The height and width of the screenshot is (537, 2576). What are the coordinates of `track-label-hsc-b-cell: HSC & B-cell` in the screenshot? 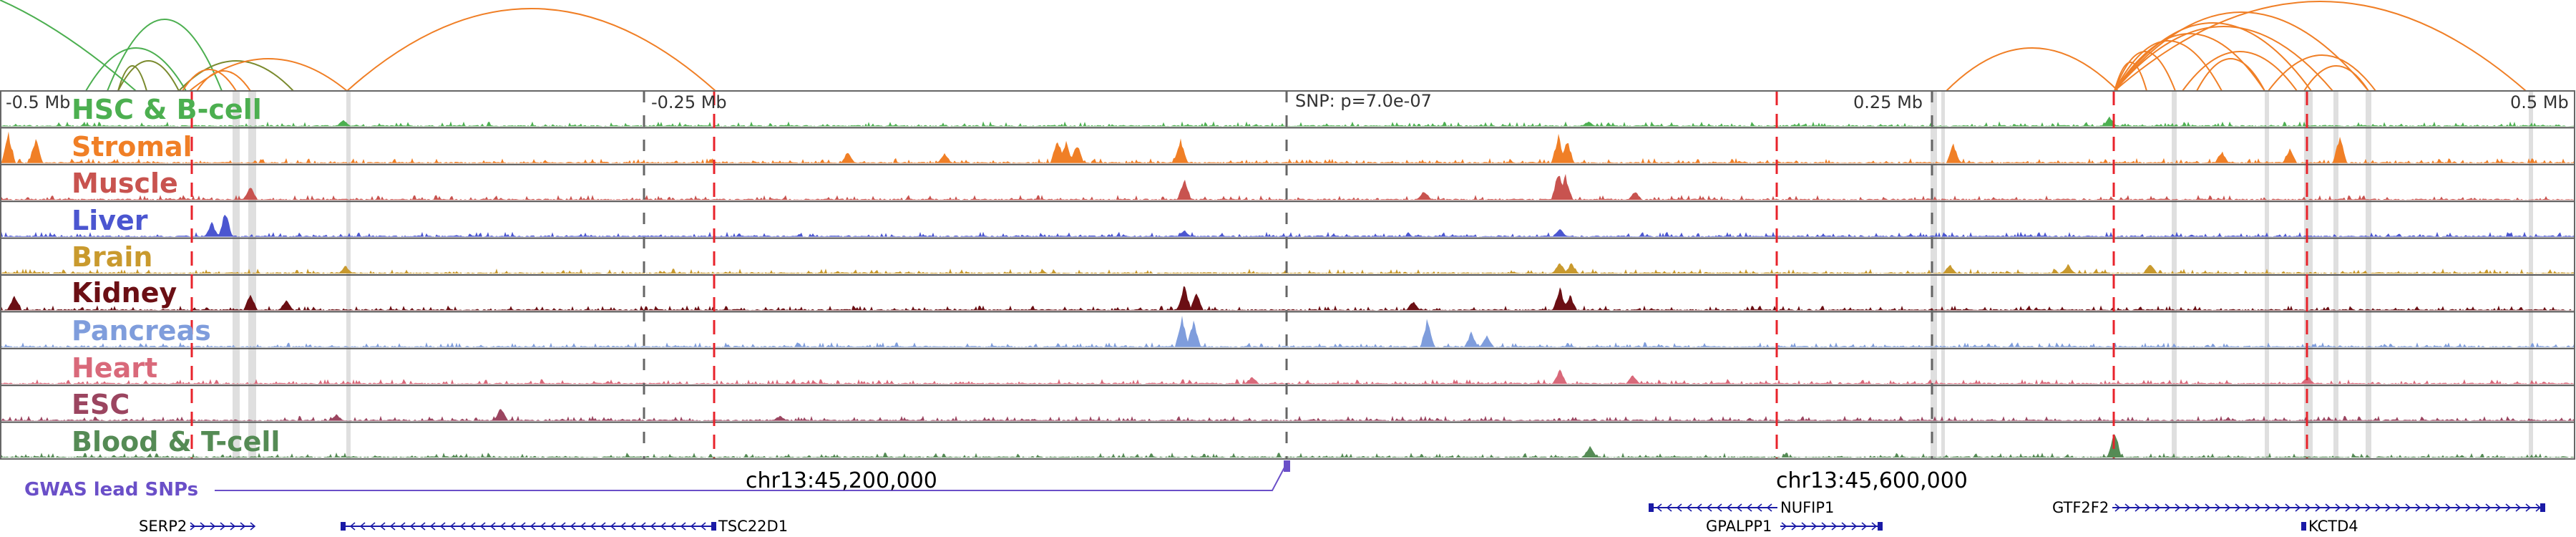 It's located at (167, 109).